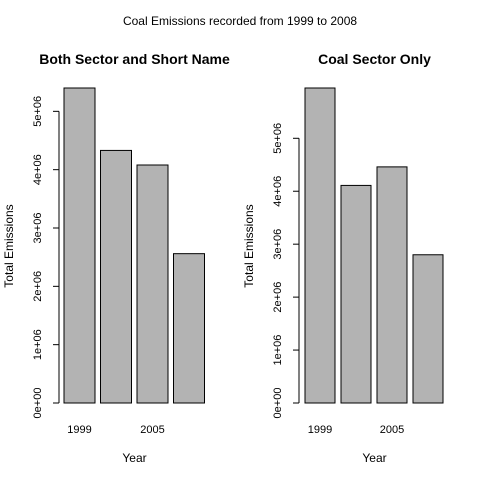  Describe the element at coordinates (134, 59) in the screenshot. I see `chart-title: Both Sector and Short Name` at that location.